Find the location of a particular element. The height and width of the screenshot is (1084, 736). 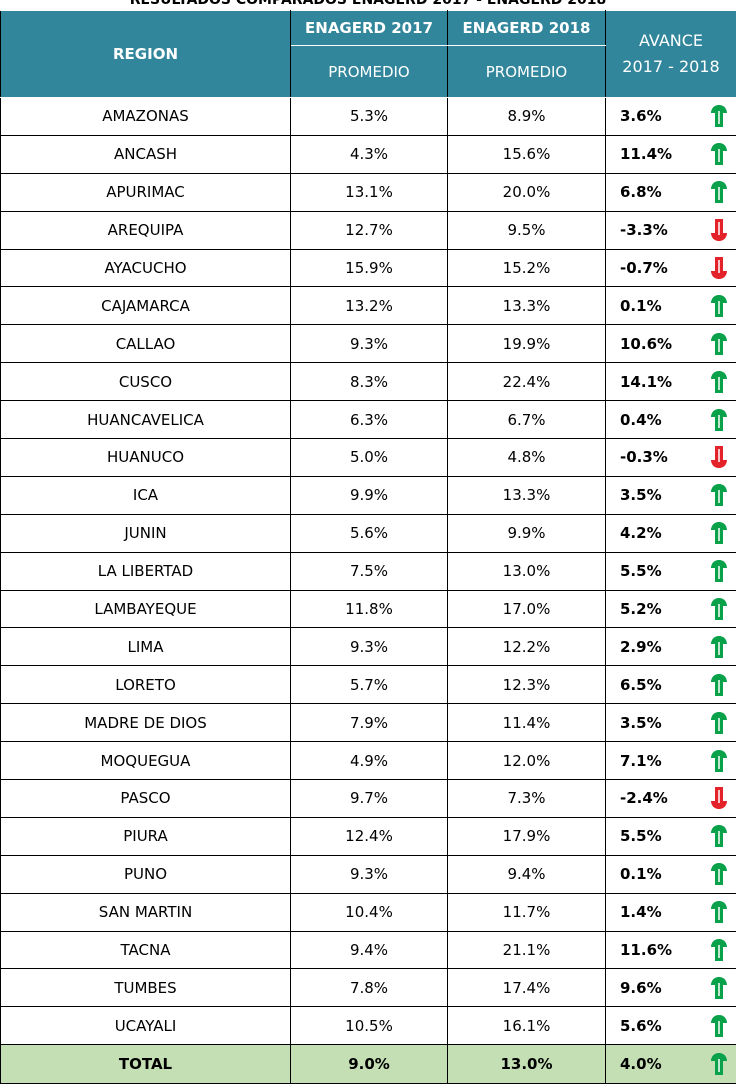

data-row: PUNO 9.3% 9.4% 0.1% is located at coordinates (368, 874).